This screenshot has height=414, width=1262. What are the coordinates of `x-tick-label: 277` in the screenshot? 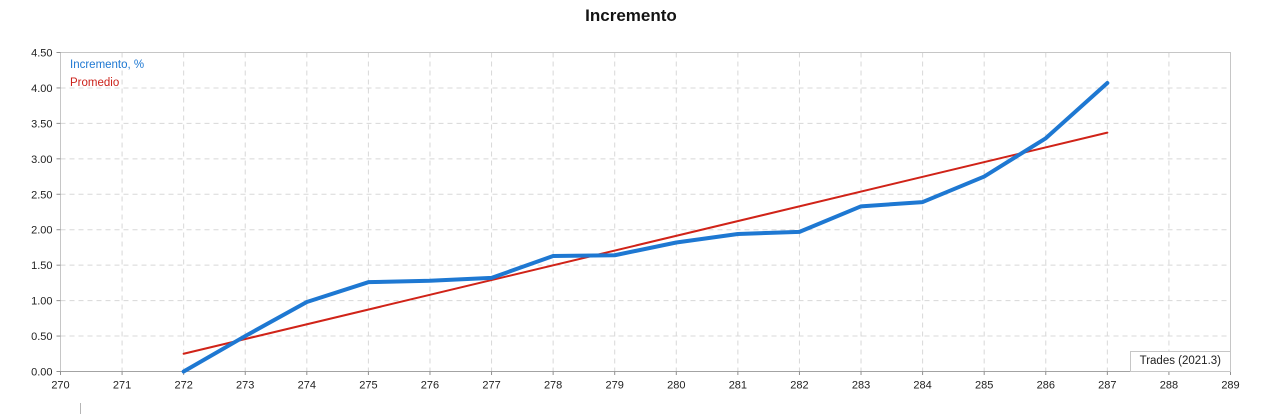 It's located at (491, 386).